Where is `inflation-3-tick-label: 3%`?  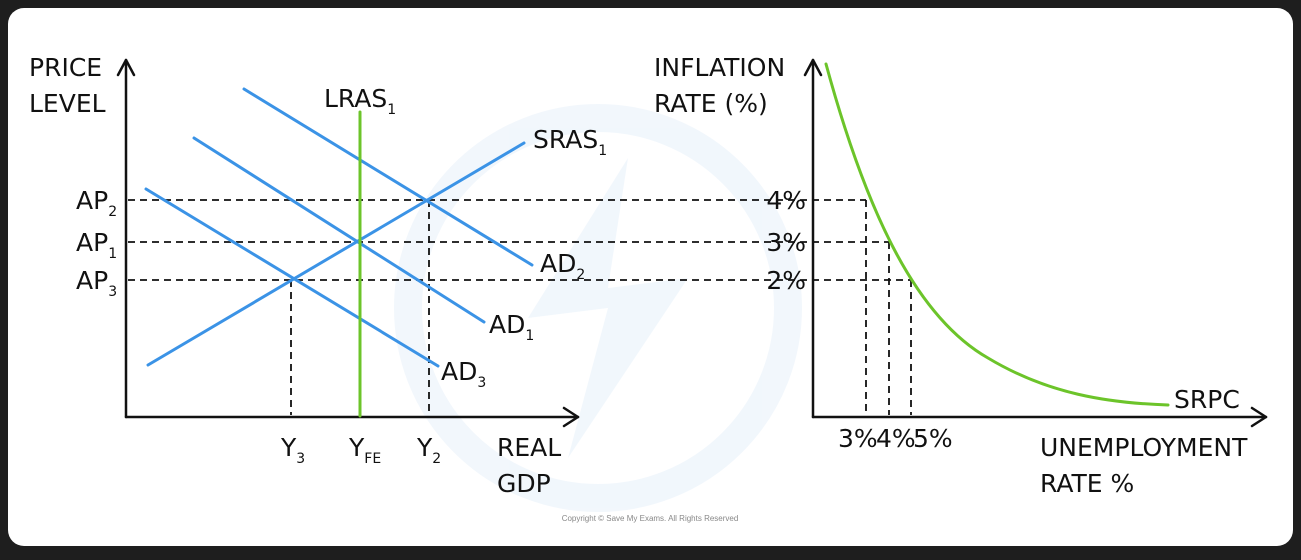
inflation-3-tick-label: 3% is located at coordinates (786, 242).